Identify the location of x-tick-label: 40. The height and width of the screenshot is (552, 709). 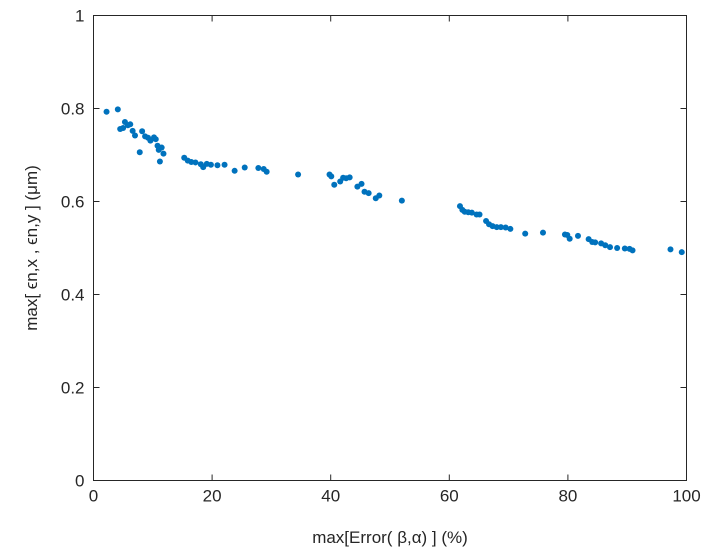
(330, 496).